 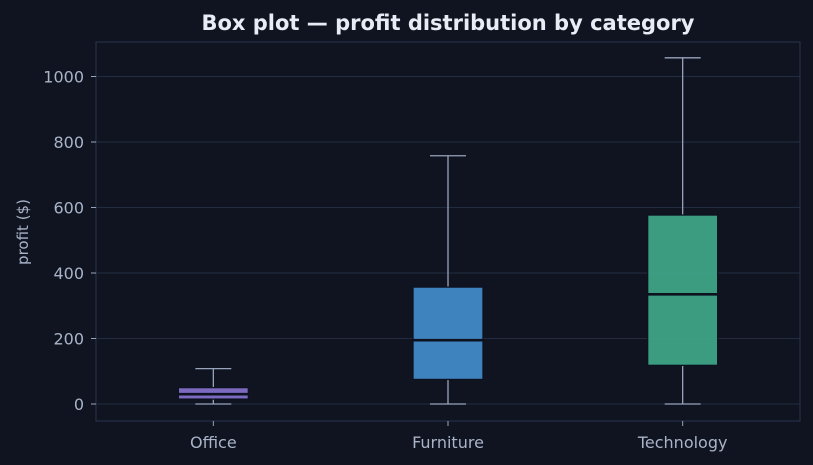 I want to click on y-tick-label: 1000, so click(x=63, y=77).